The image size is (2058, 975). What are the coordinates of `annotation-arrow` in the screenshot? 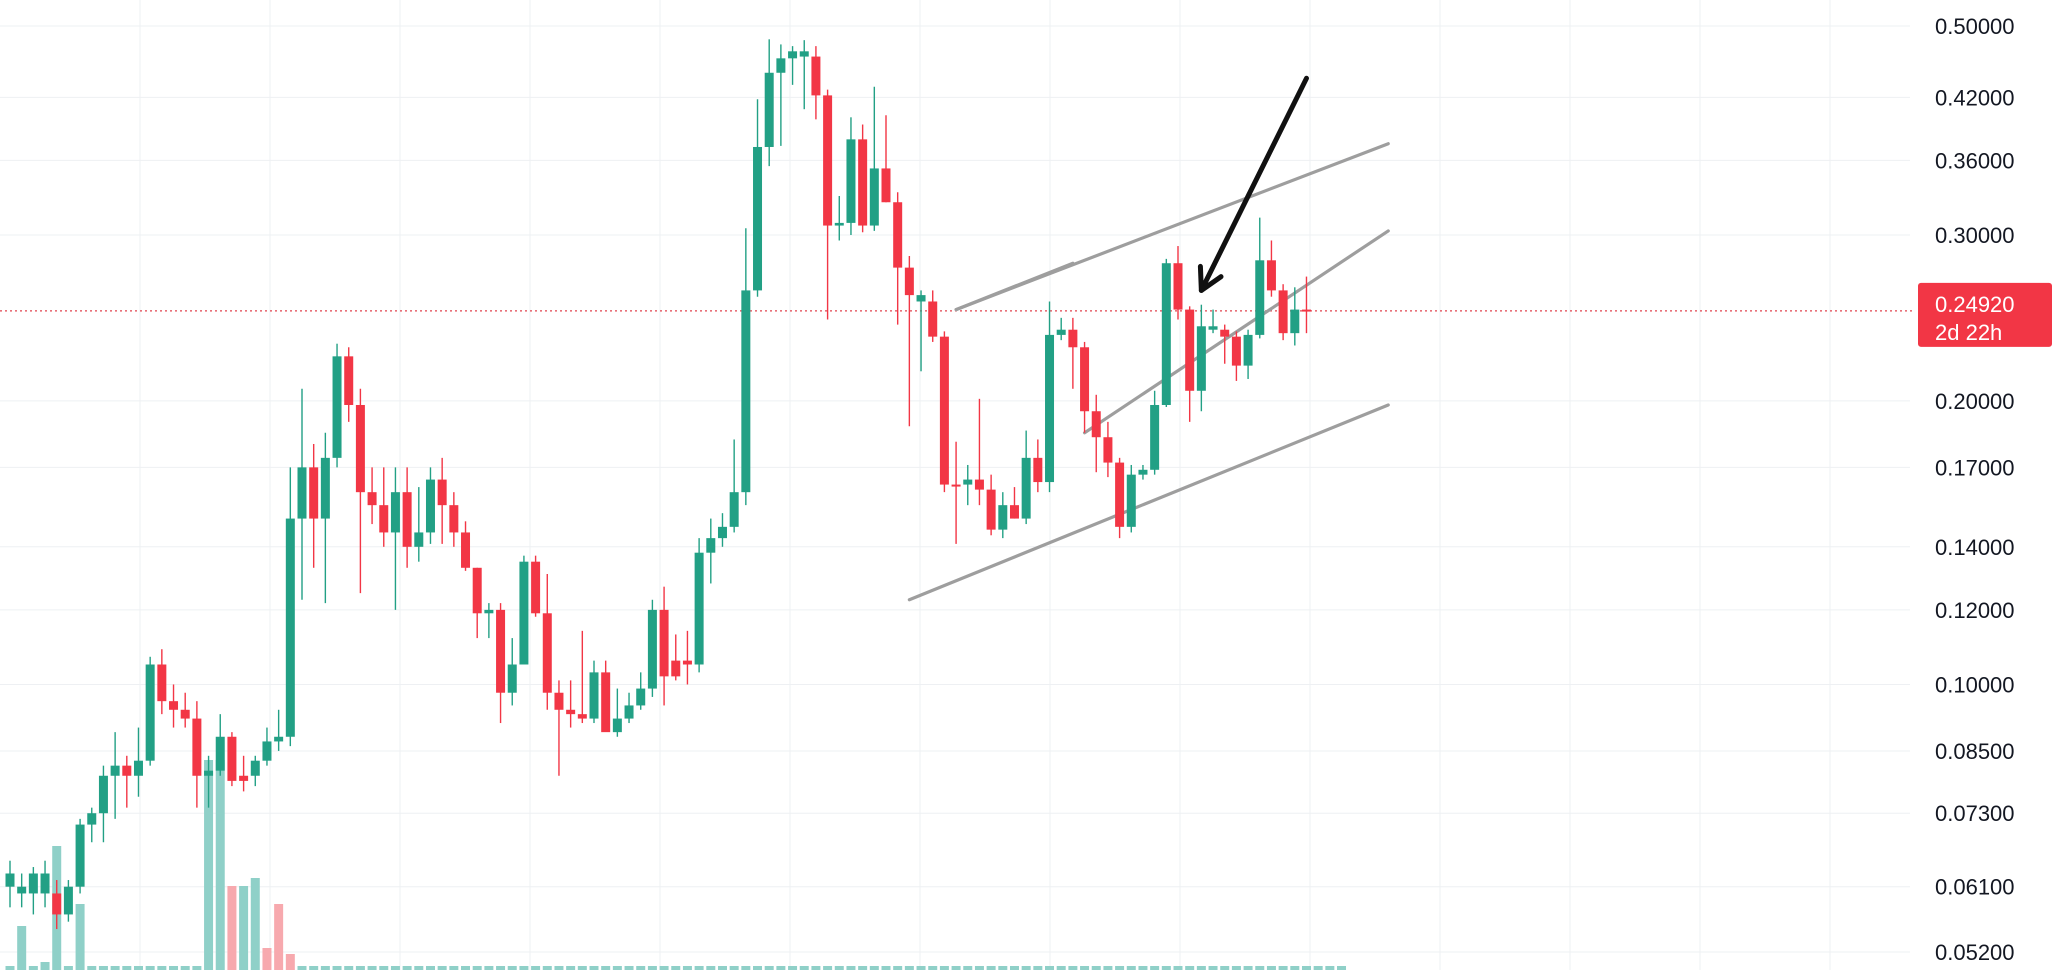 It's located at (1253, 184).